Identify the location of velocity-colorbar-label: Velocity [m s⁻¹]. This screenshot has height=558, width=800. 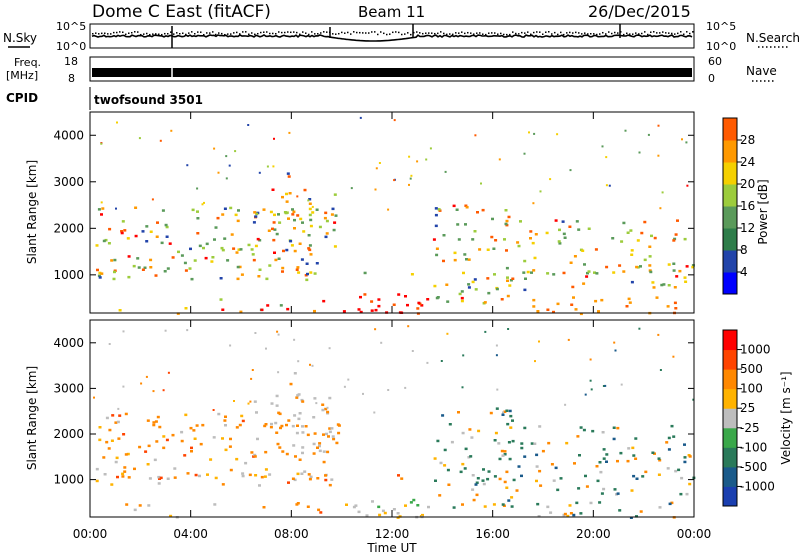
(786, 417).